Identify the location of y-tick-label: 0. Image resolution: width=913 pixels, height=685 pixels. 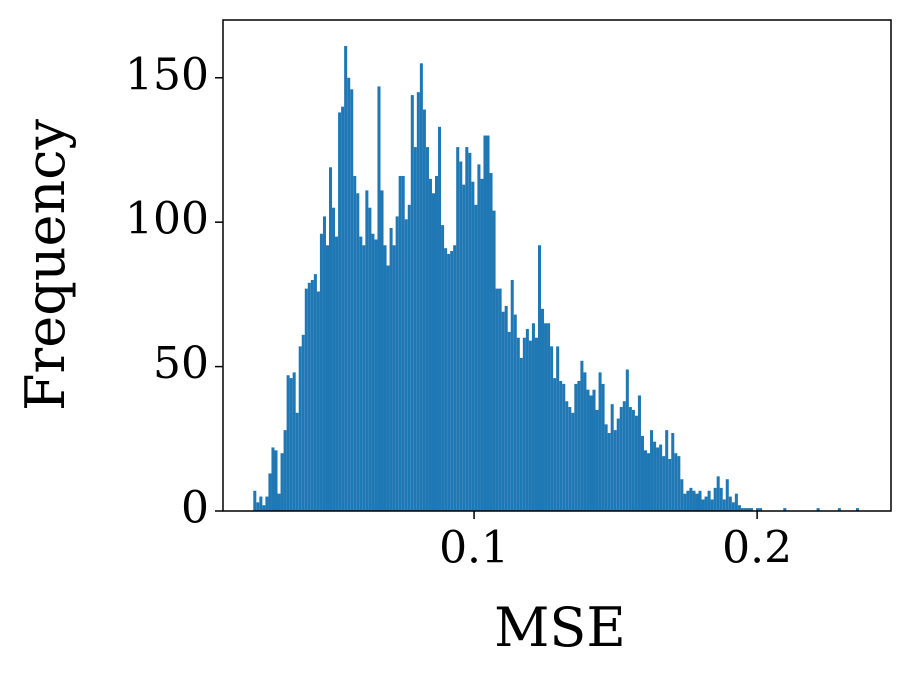
(195, 508).